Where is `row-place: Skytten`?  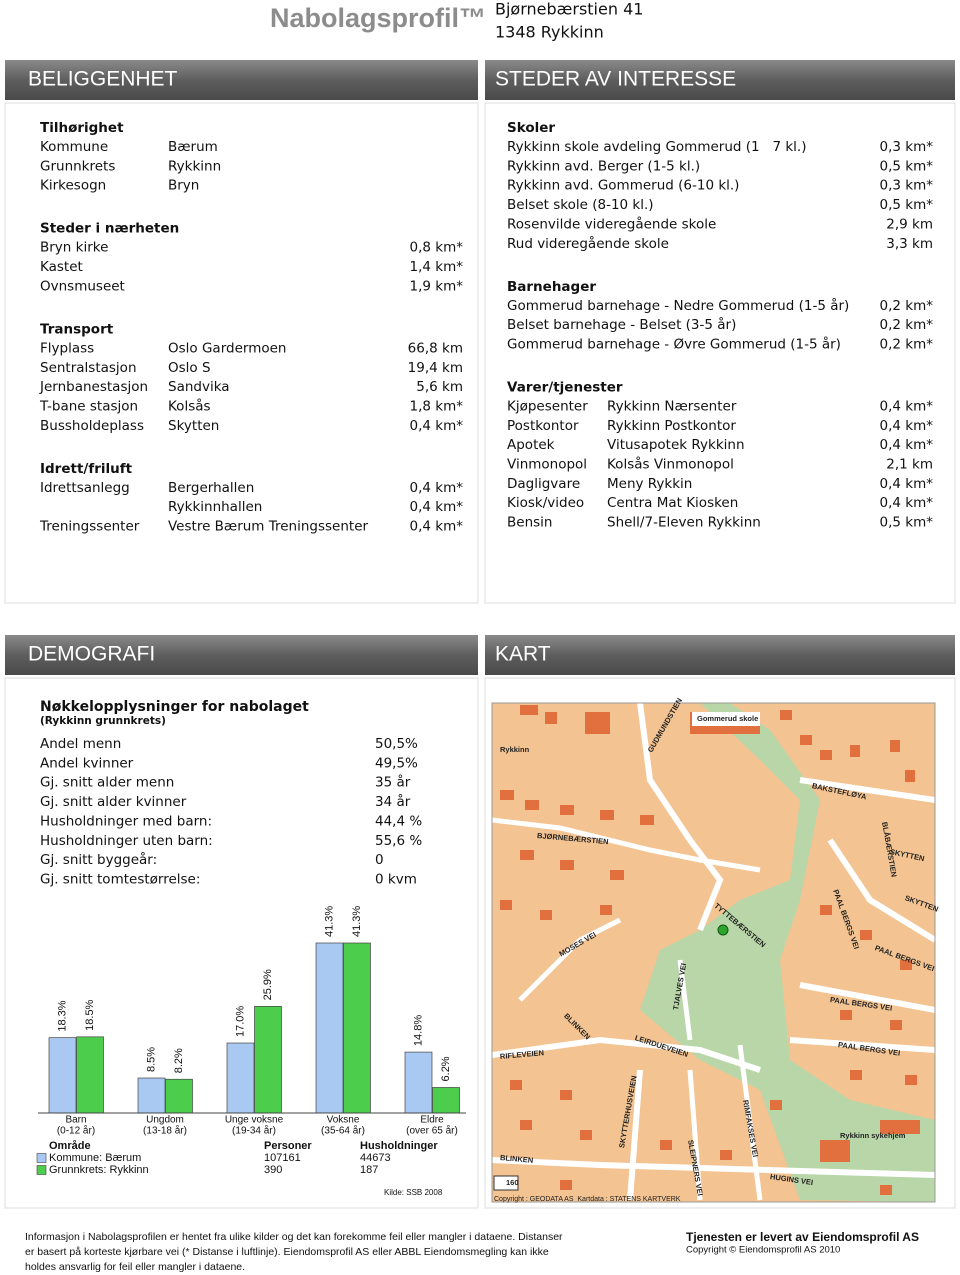 row-place: Skytten is located at coordinates (193, 426).